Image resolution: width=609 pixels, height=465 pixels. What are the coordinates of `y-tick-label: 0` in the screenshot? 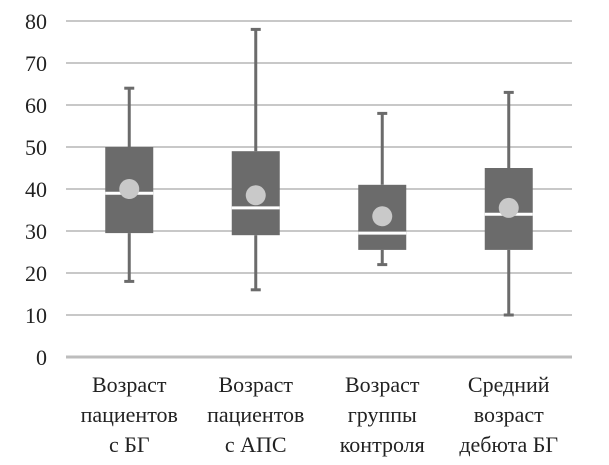 It's located at (41, 357).